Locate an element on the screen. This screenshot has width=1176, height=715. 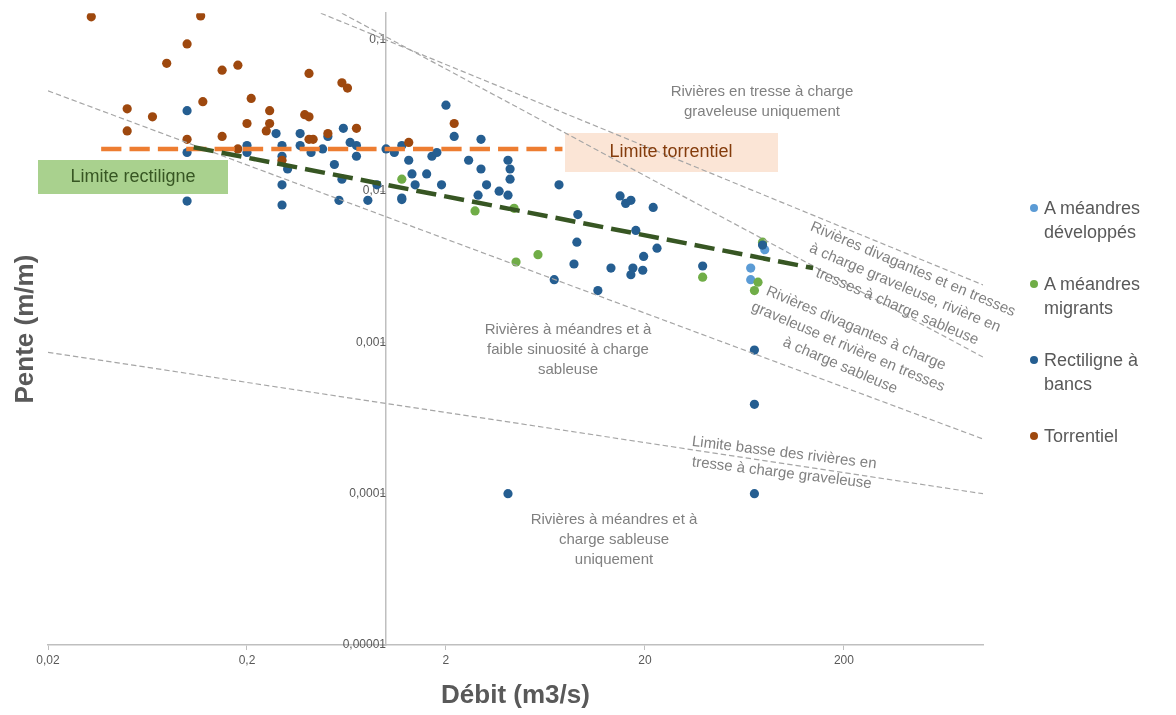
x-tick-label: 200 is located at coordinates (844, 659).